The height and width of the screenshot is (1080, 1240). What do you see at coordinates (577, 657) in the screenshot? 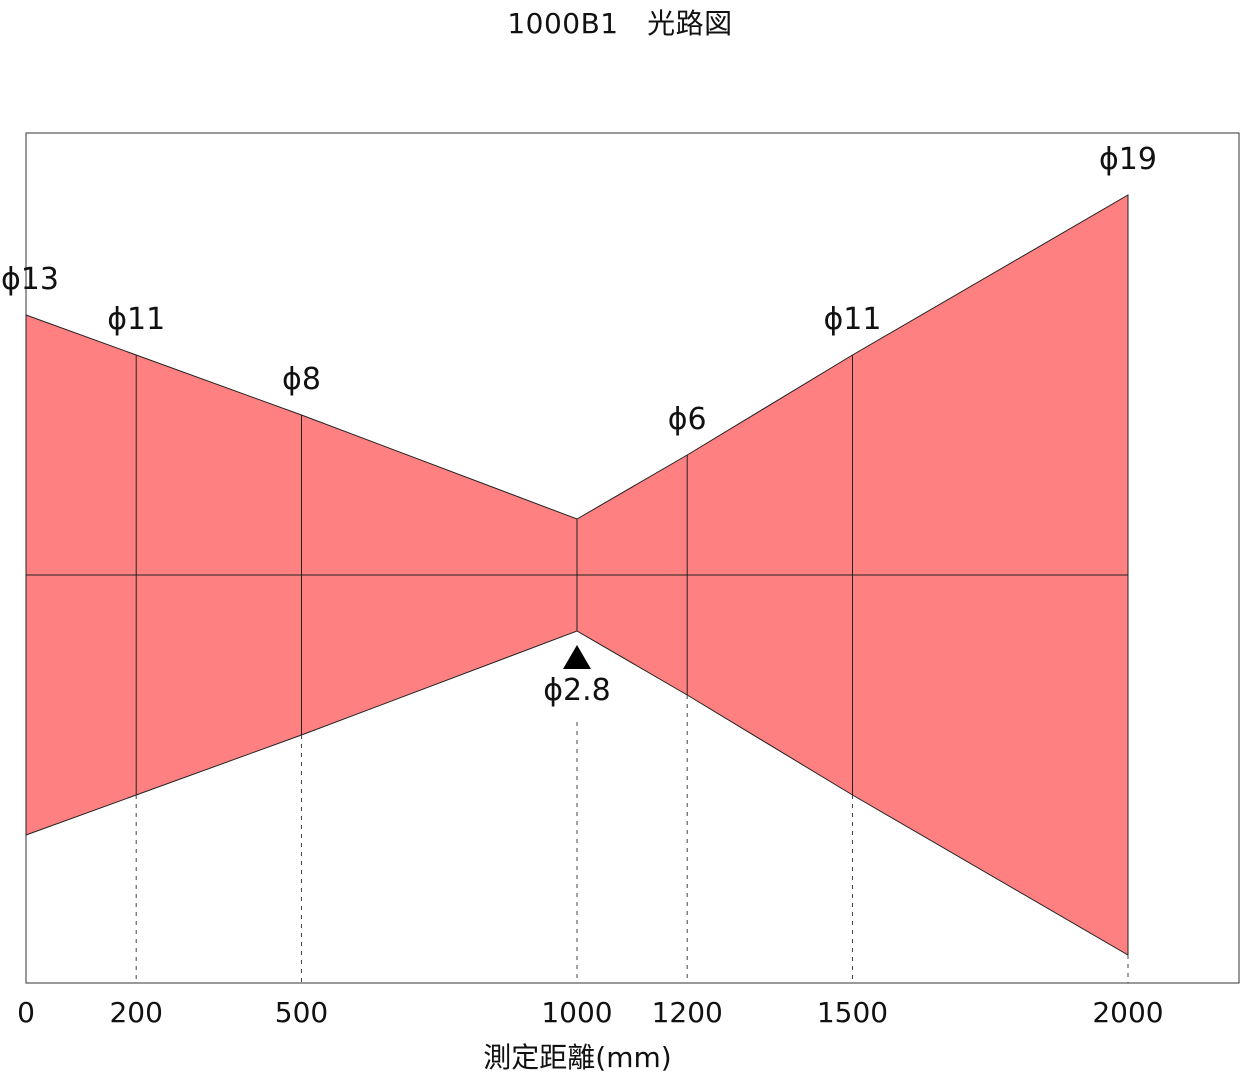
I see `triangle-up-icon` at bounding box center [577, 657].